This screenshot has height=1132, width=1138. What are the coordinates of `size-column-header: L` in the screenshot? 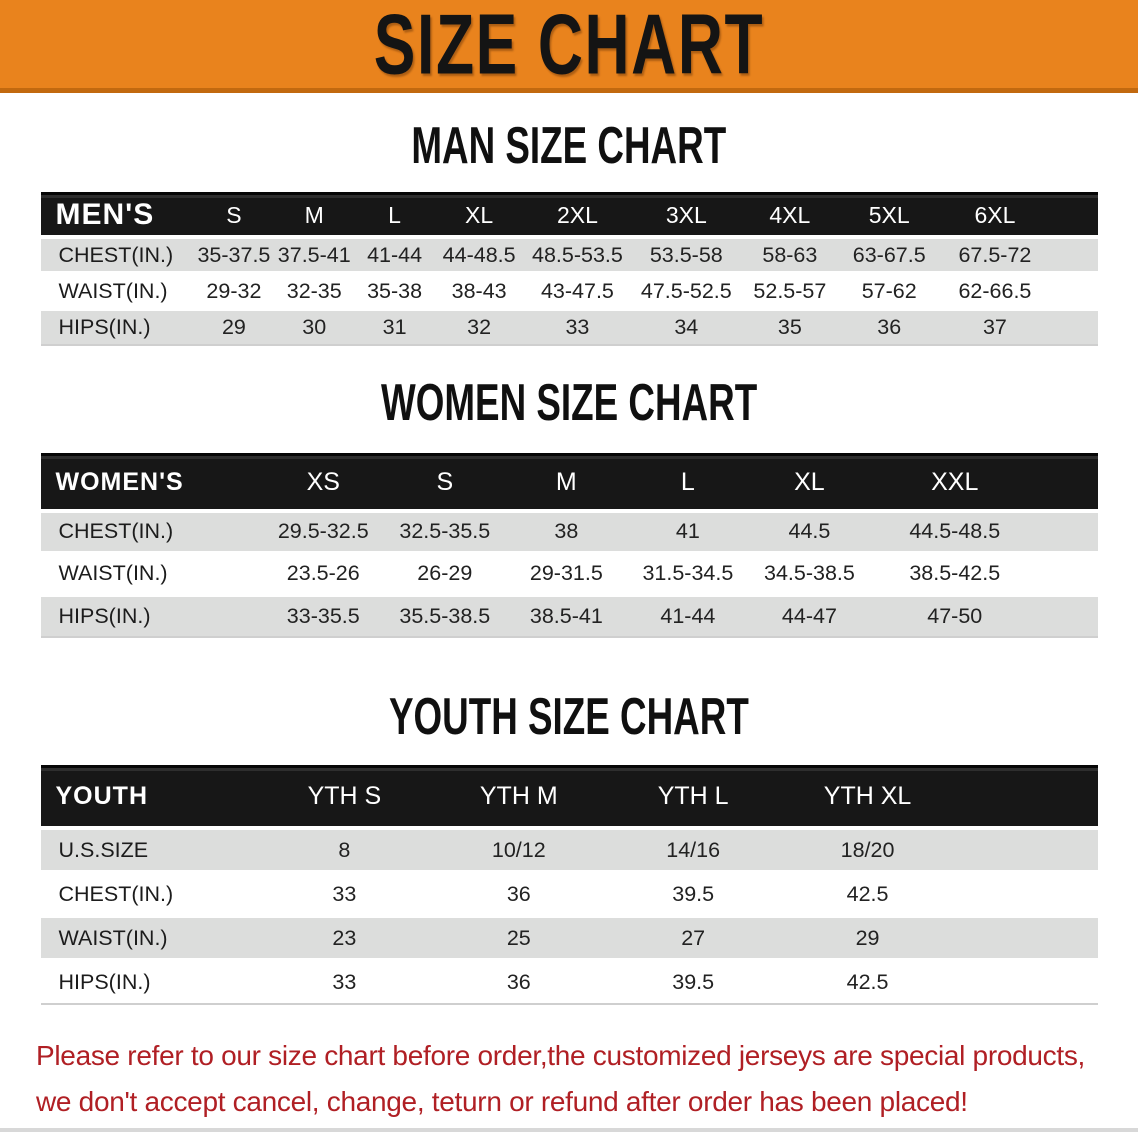 It's located at (394, 215).